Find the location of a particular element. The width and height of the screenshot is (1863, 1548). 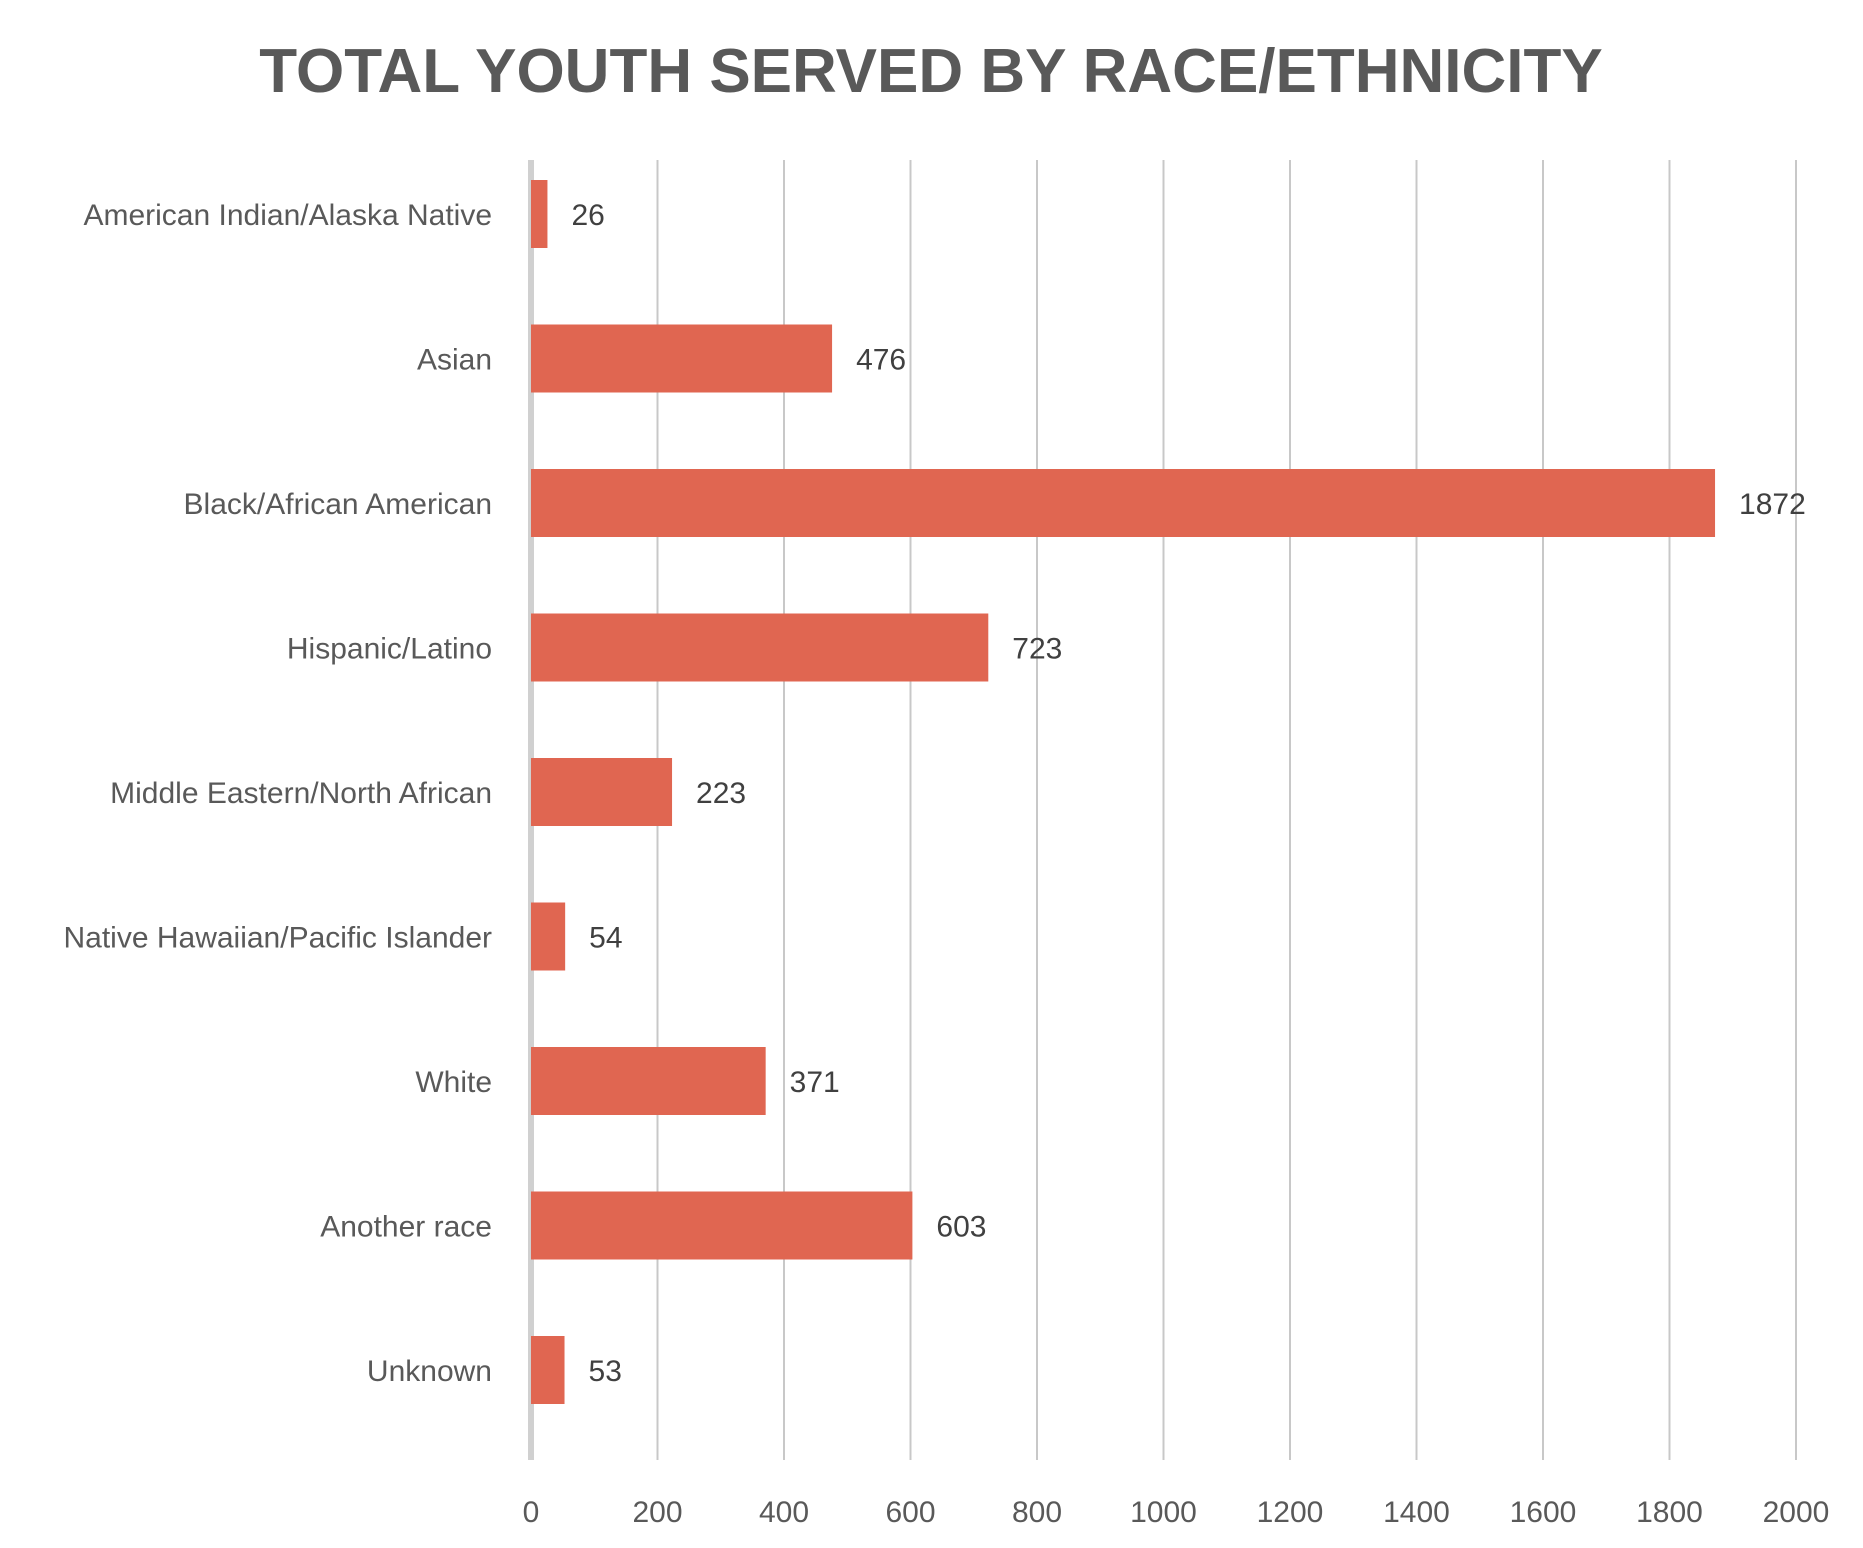

data-label: 1872 is located at coordinates (1772, 504).